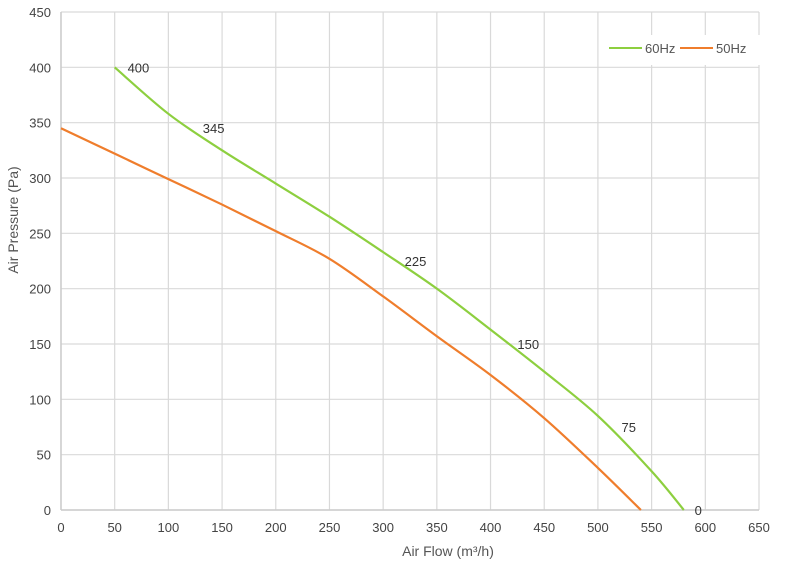 This screenshot has height=568, width=788. What do you see at coordinates (40, 261) in the screenshot?
I see `y-axis-ticks: 0 50 100 150 200 250 300 350 400 450` at bounding box center [40, 261].